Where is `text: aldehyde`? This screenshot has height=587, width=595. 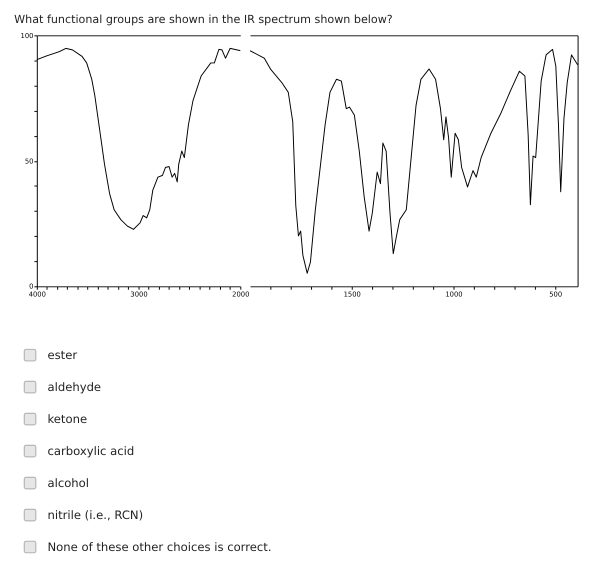
text: aldehyde is located at coordinates (74, 387).